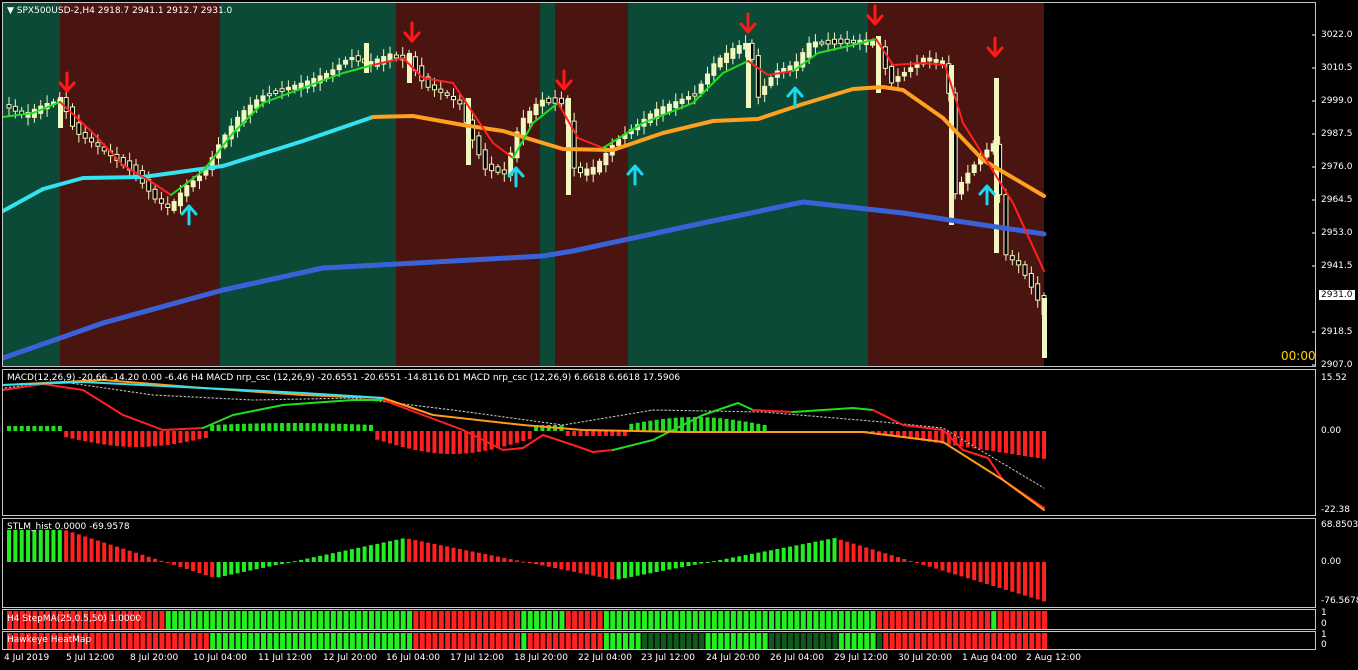 Image resolution: width=1358 pixels, height=670 pixels. I want to click on sell-arrow-icon, so click(564, 80).